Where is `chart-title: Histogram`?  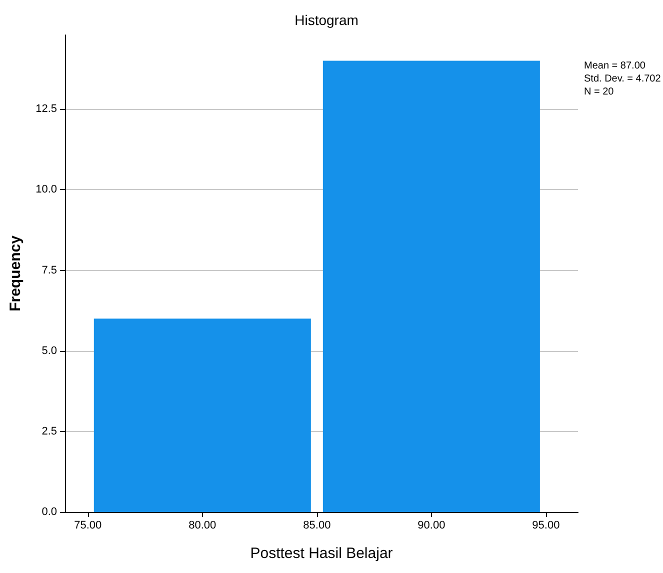 chart-title: Histogram is located at coordinates (326, 20).